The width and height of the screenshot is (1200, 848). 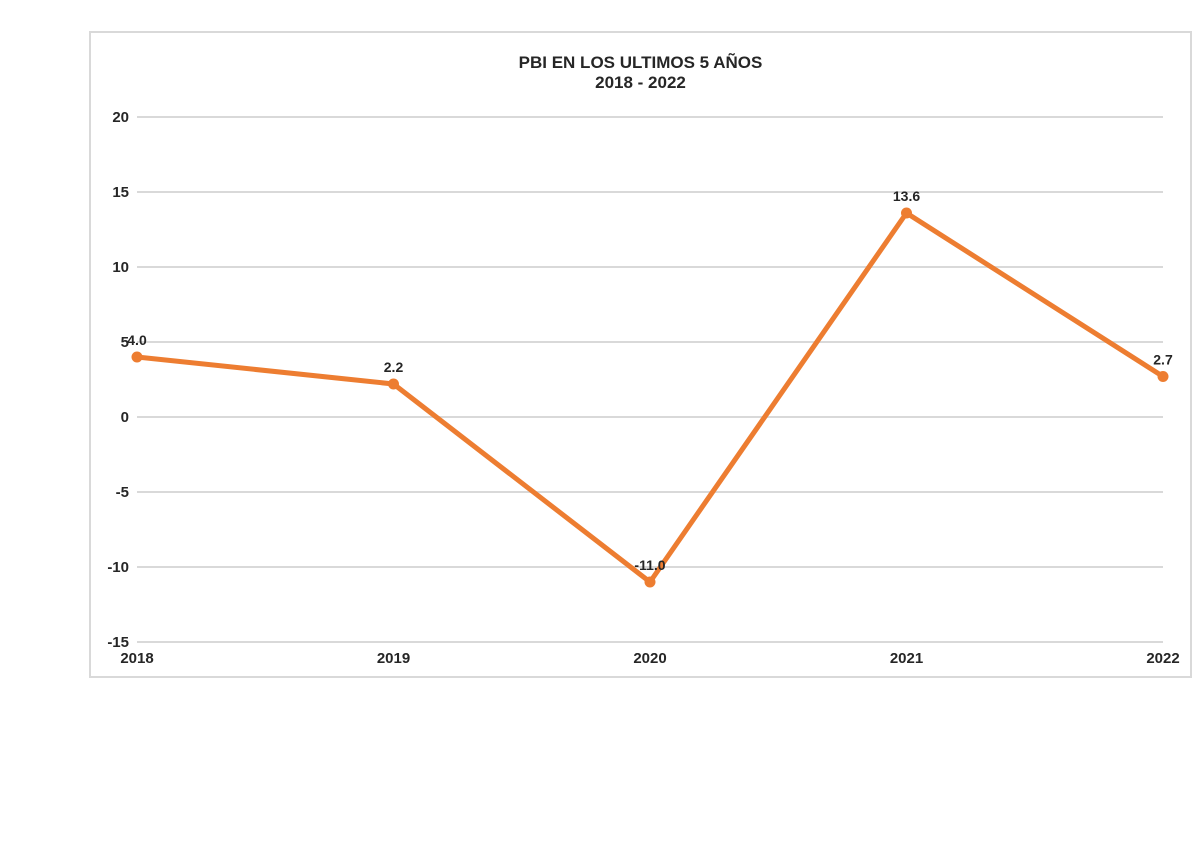 I want to click on chart-title: PBI EN LOS ULTIMOS 5 AÑOS 2018 - 2022, so click(x=640, y=73).